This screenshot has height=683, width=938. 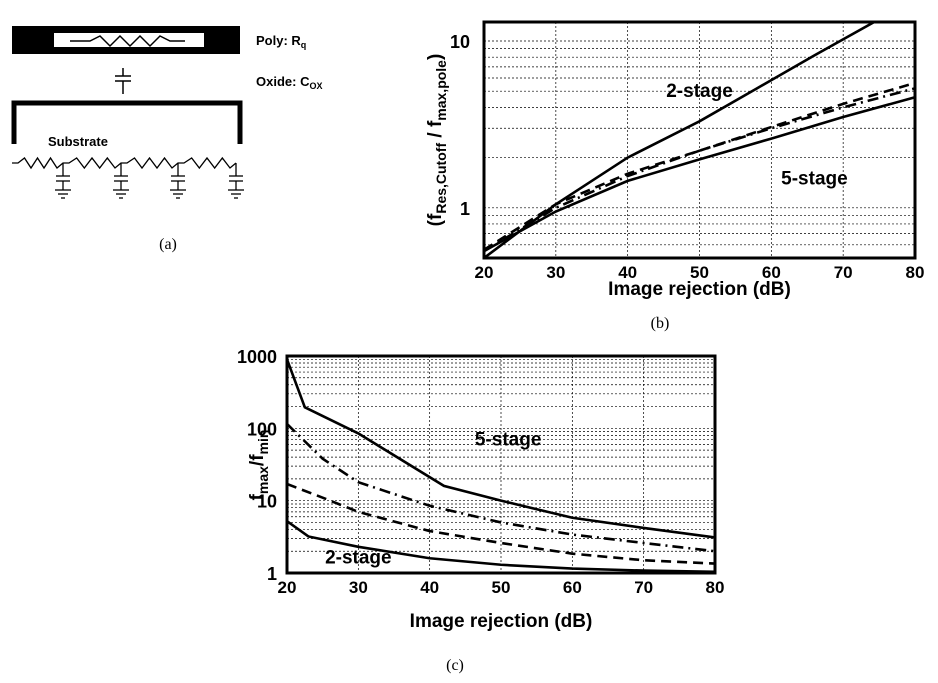 I want to click on substrate-outline, so click(x=127, y=122).